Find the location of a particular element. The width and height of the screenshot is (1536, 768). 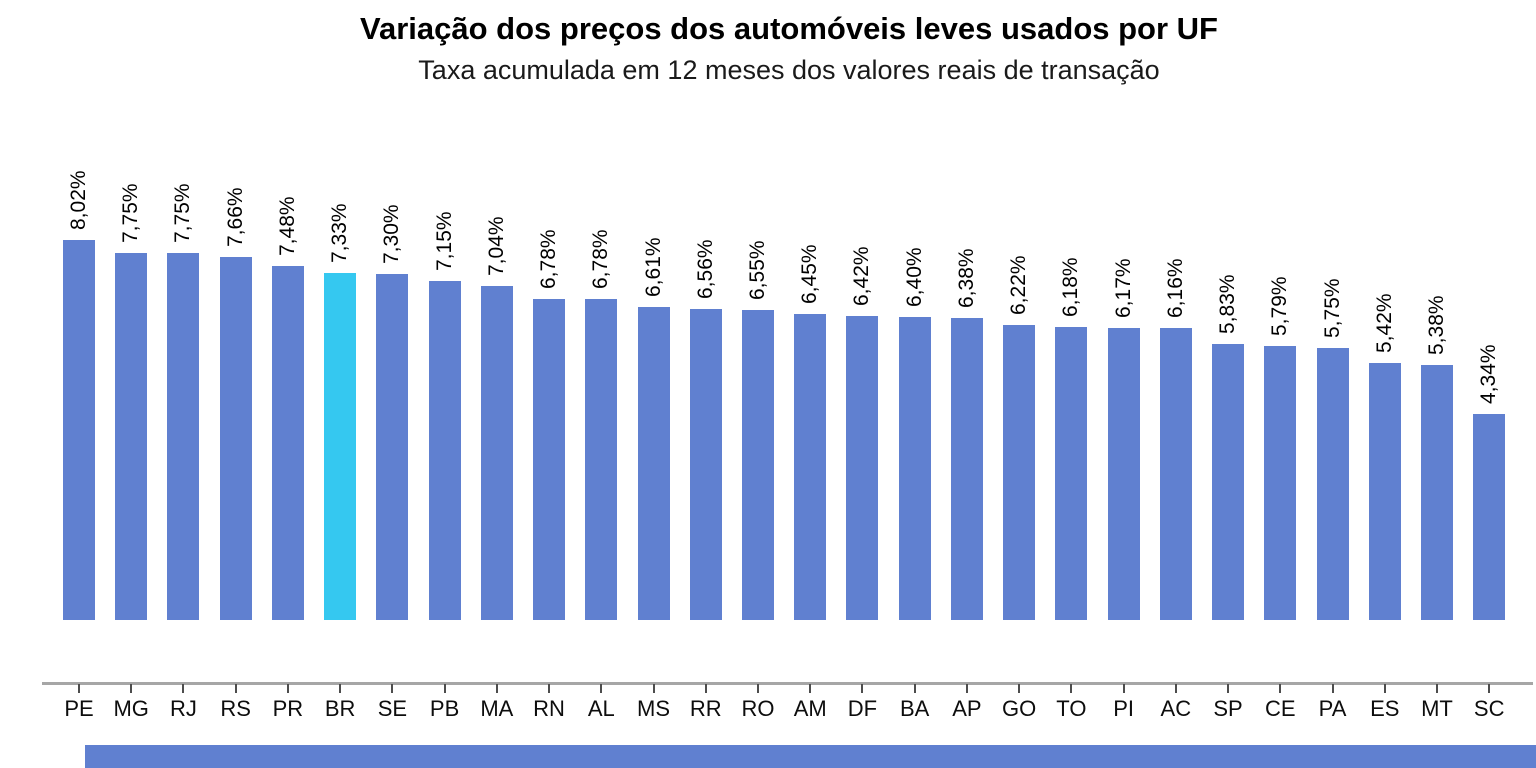

x-axis-tick-BR is located at coordinates (340, 688).